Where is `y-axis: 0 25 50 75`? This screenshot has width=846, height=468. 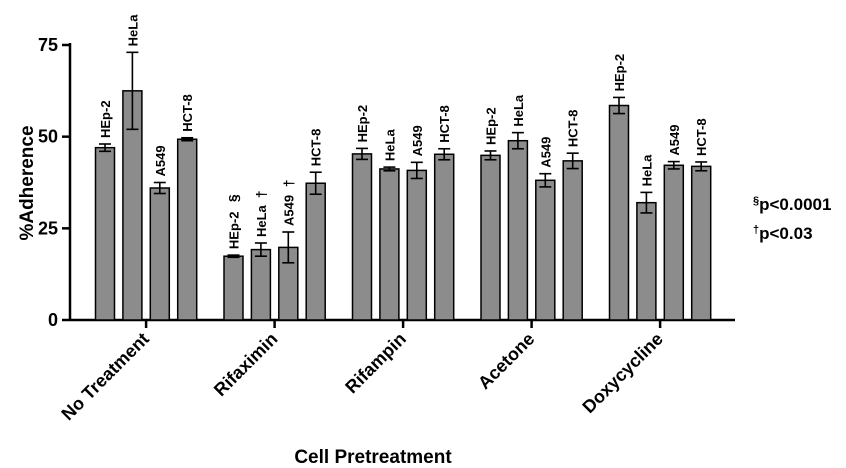
y-axis: 0 25 50 75 is located at coordinates (55, 182).